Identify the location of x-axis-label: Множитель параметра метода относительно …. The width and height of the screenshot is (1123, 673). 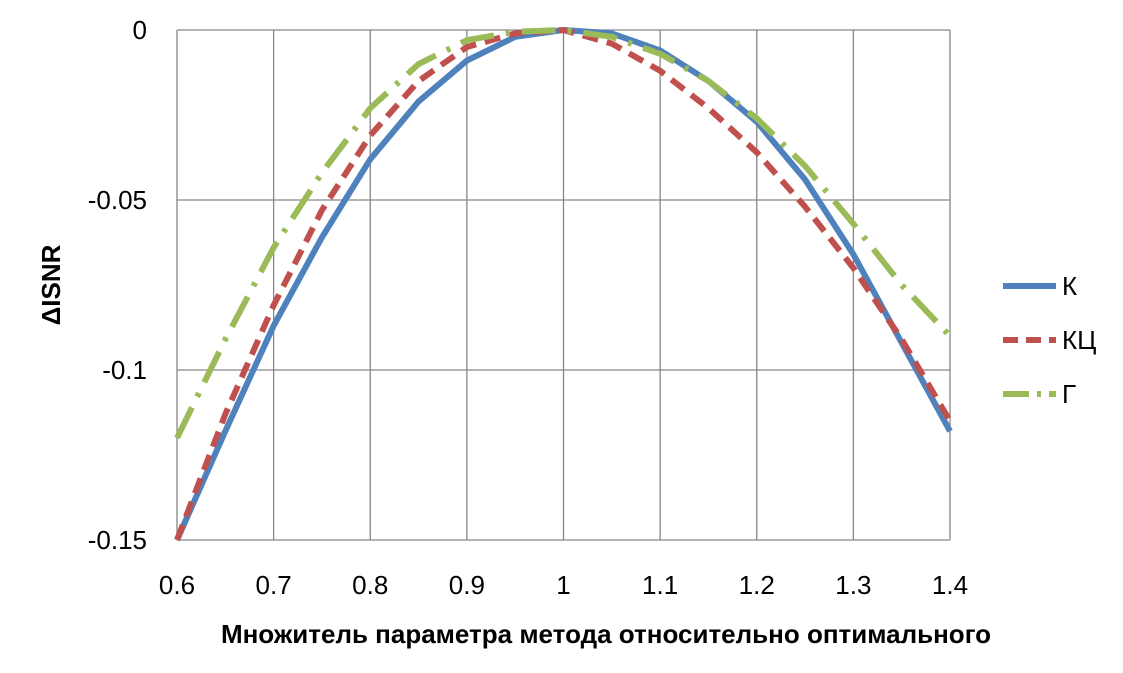
(606, 634).